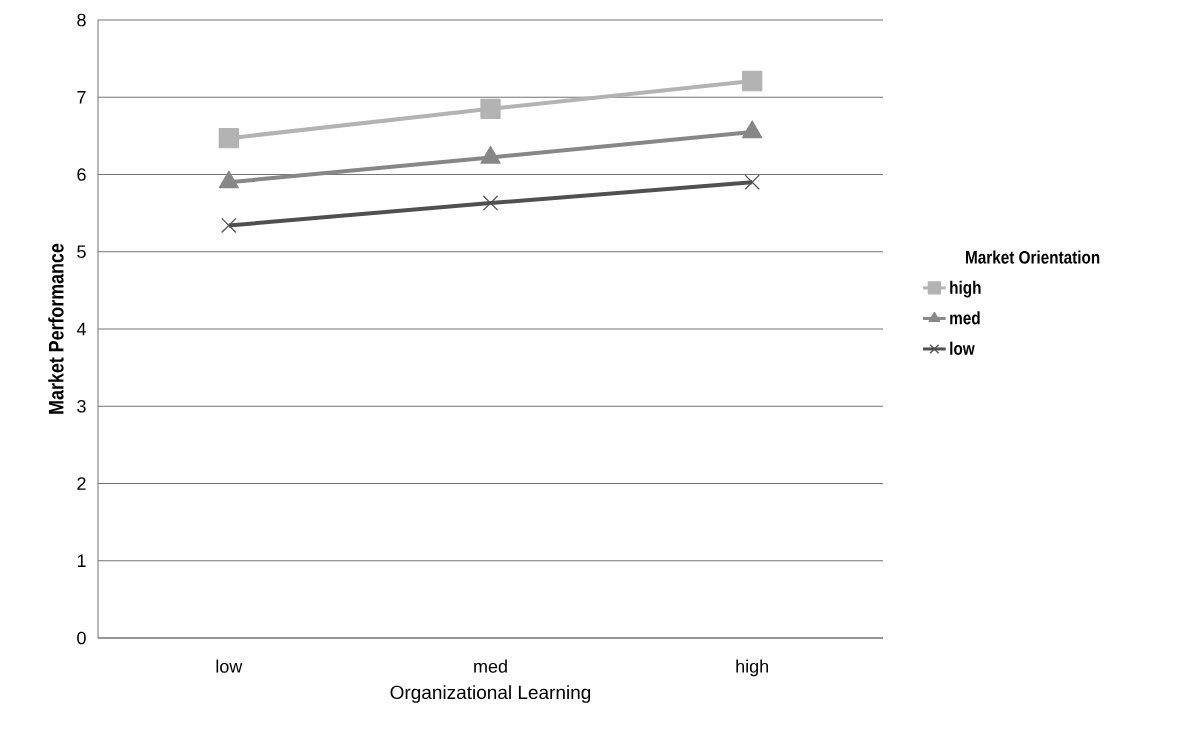  I want to click on y-tick-label: 0, so click(81, 638).